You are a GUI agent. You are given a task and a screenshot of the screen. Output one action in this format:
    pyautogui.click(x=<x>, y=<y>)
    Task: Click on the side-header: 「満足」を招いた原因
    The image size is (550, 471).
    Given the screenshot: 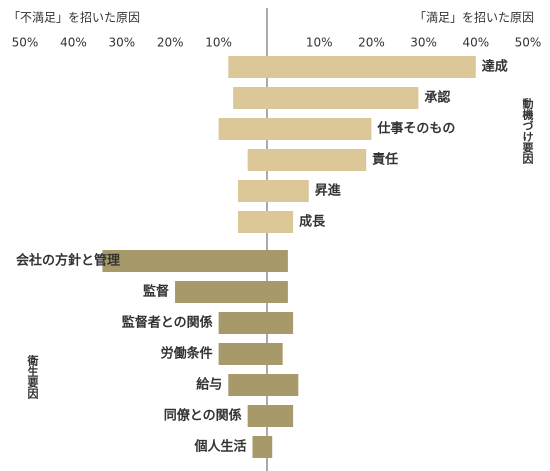 What is the action you would take?
    pyautogui.click(x=474, y=18)
    